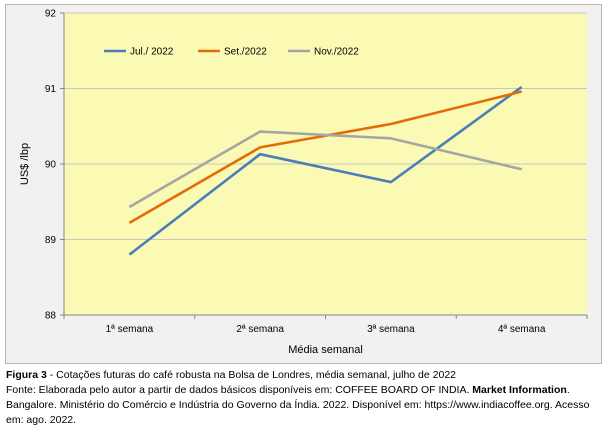  What do you see at coordinates (51, 316) in the screenshot?
I see `y-tick-label: 88` at bounding box center [51, 316].